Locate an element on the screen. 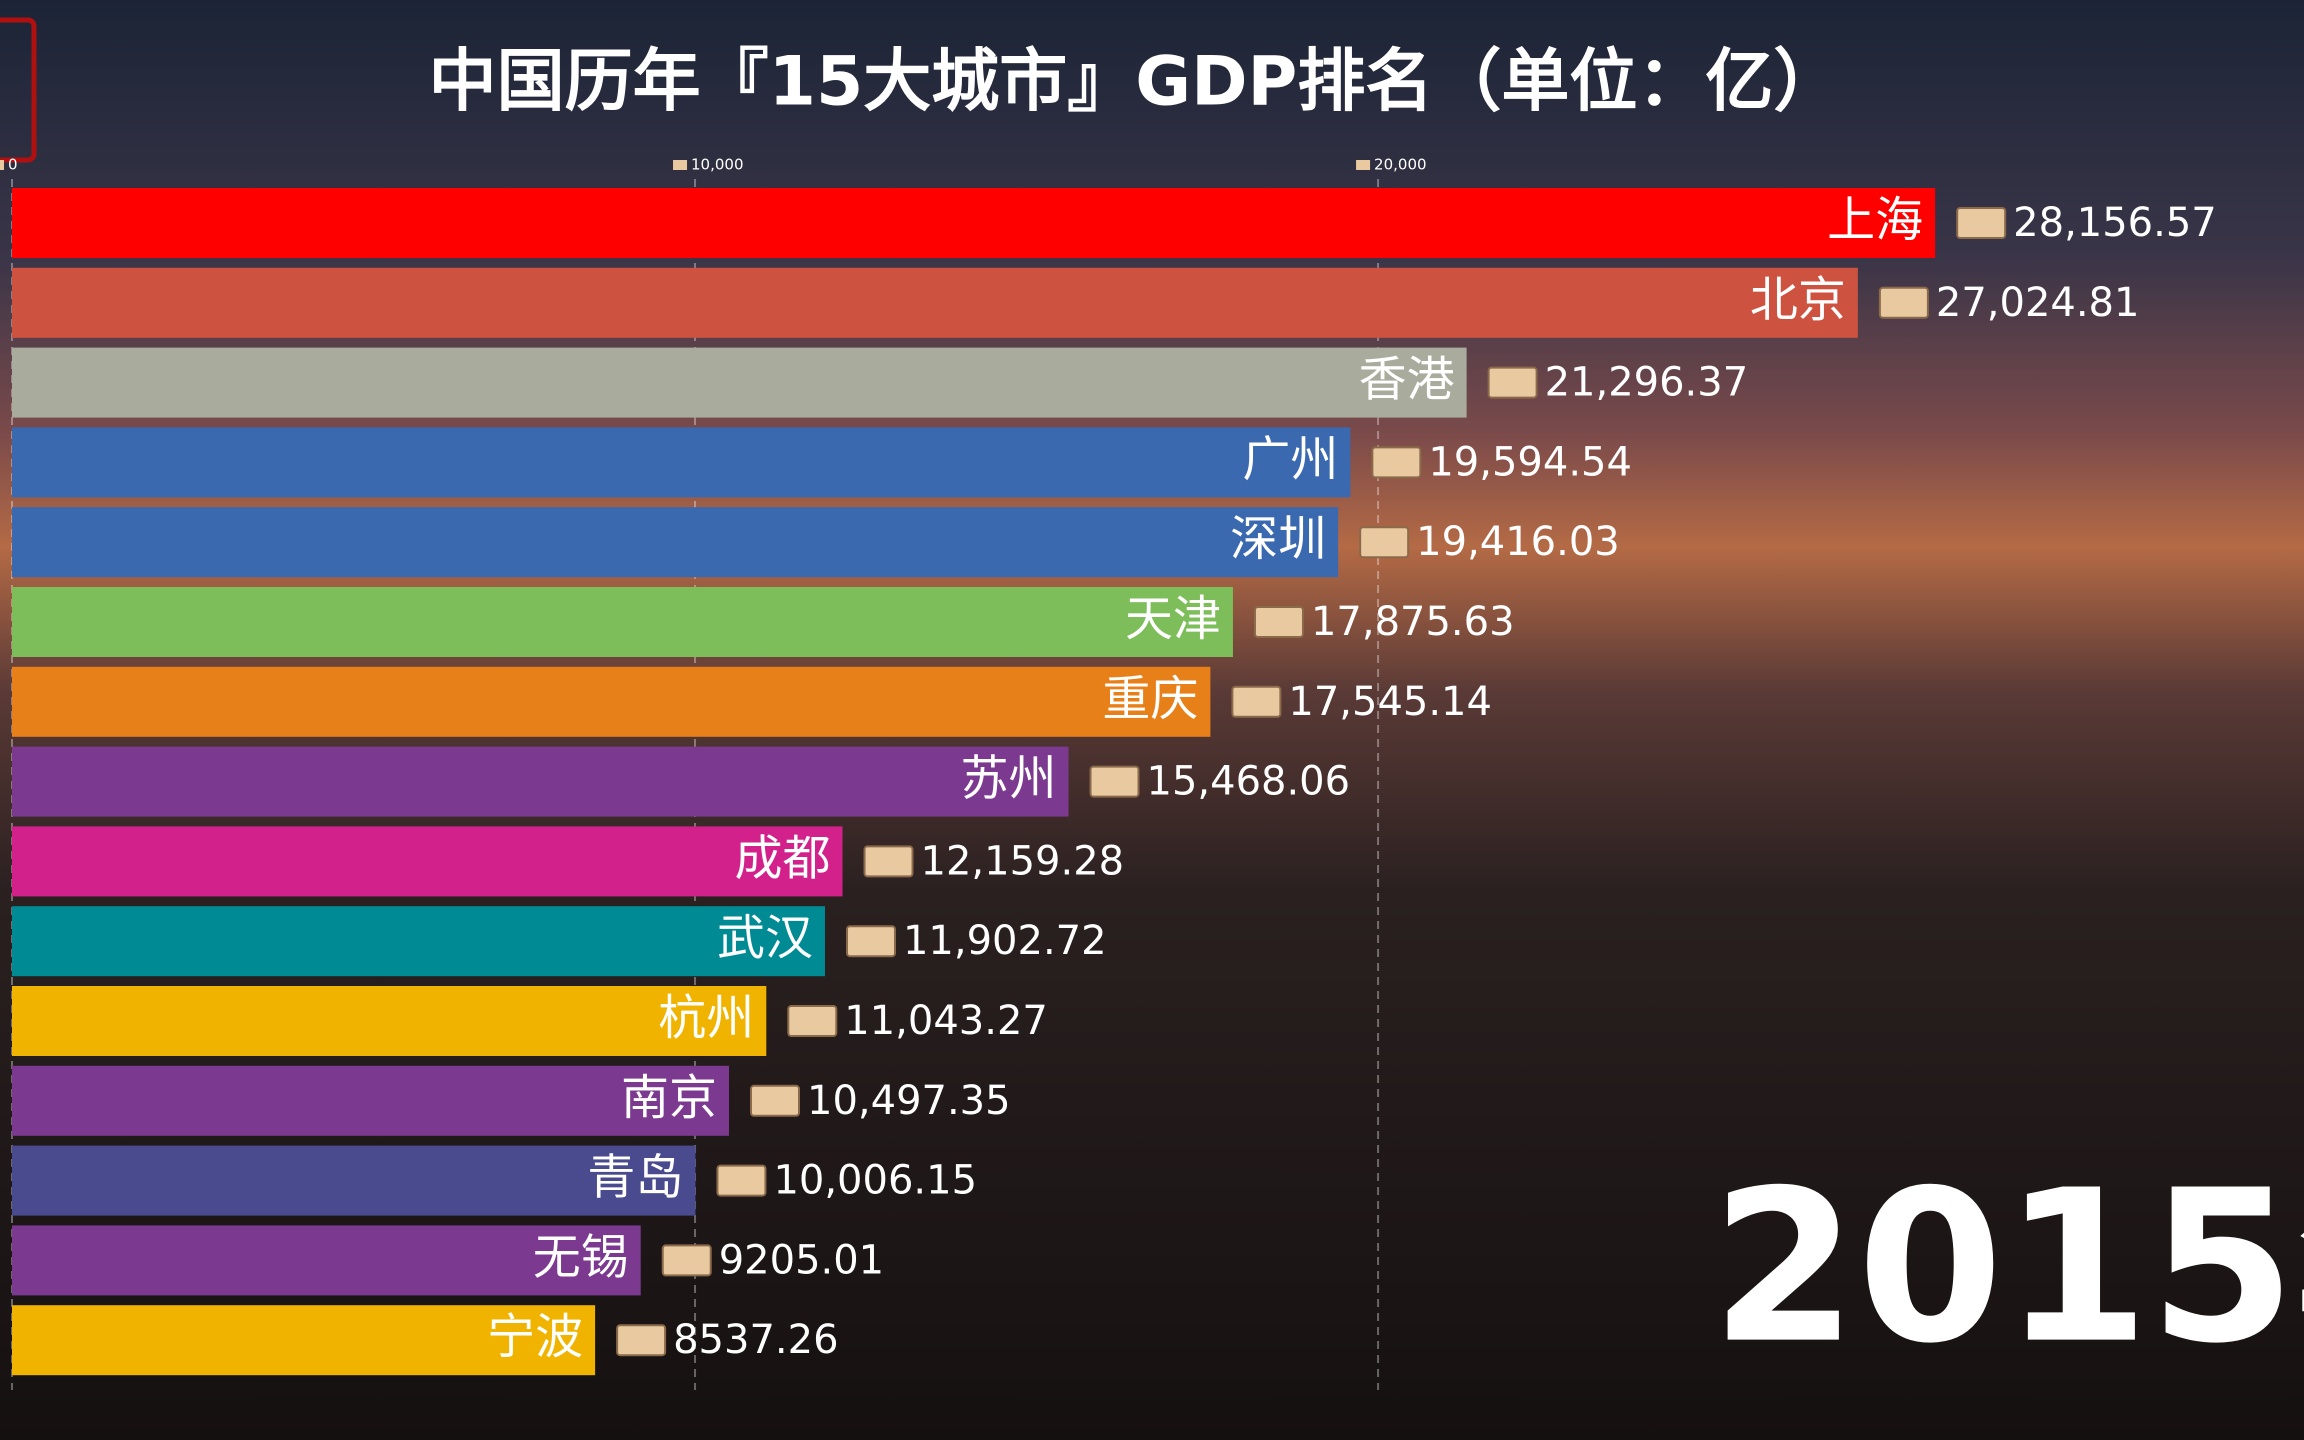 The width and height of the screenshot is (2304, 1440). bar-label: 深圳 is located at coordinates (1278, 539).